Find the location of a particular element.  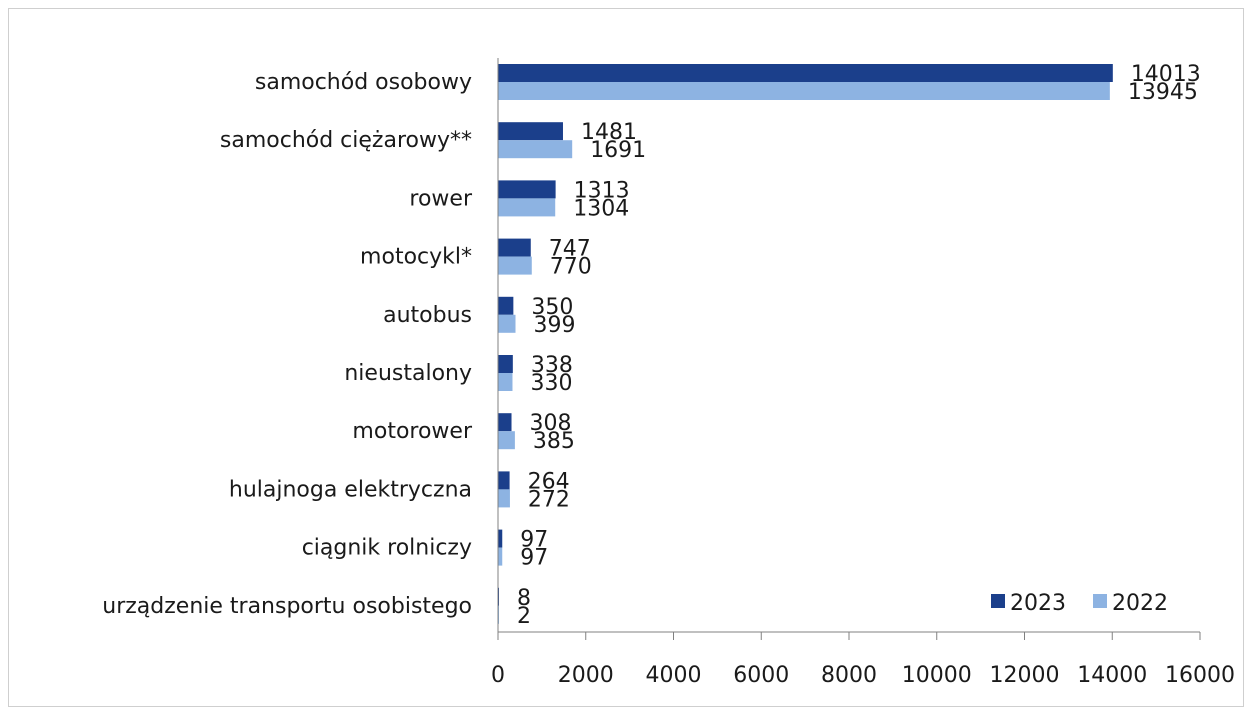

x-tick-label: 16000 is located at coordinates (1200, 675).